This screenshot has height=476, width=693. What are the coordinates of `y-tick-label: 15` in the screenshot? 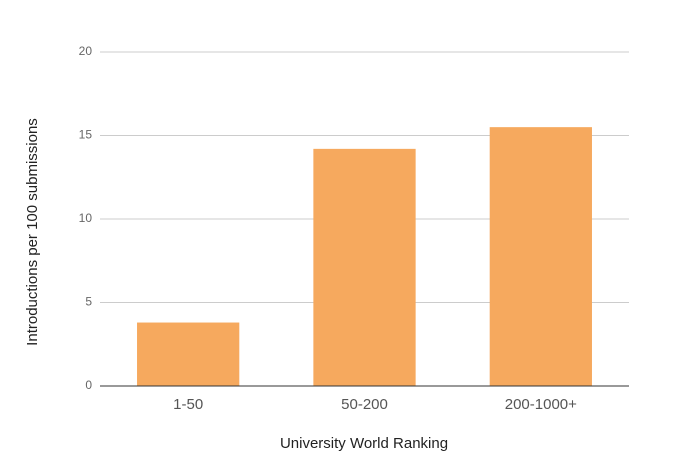 It's located at (86, 135).